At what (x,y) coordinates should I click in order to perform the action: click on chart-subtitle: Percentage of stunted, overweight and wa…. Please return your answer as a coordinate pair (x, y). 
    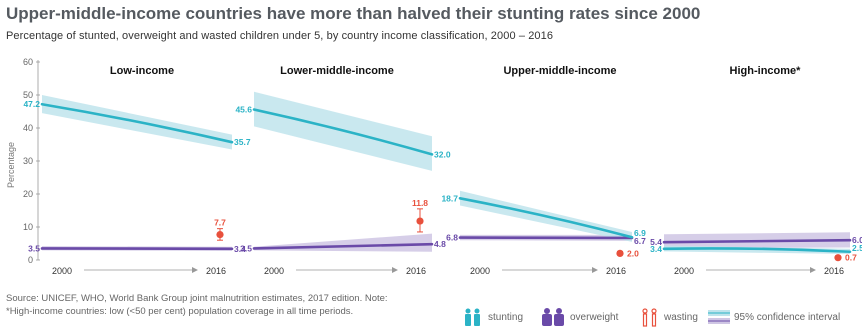
    Looking at the image, I should click on (280, 36).